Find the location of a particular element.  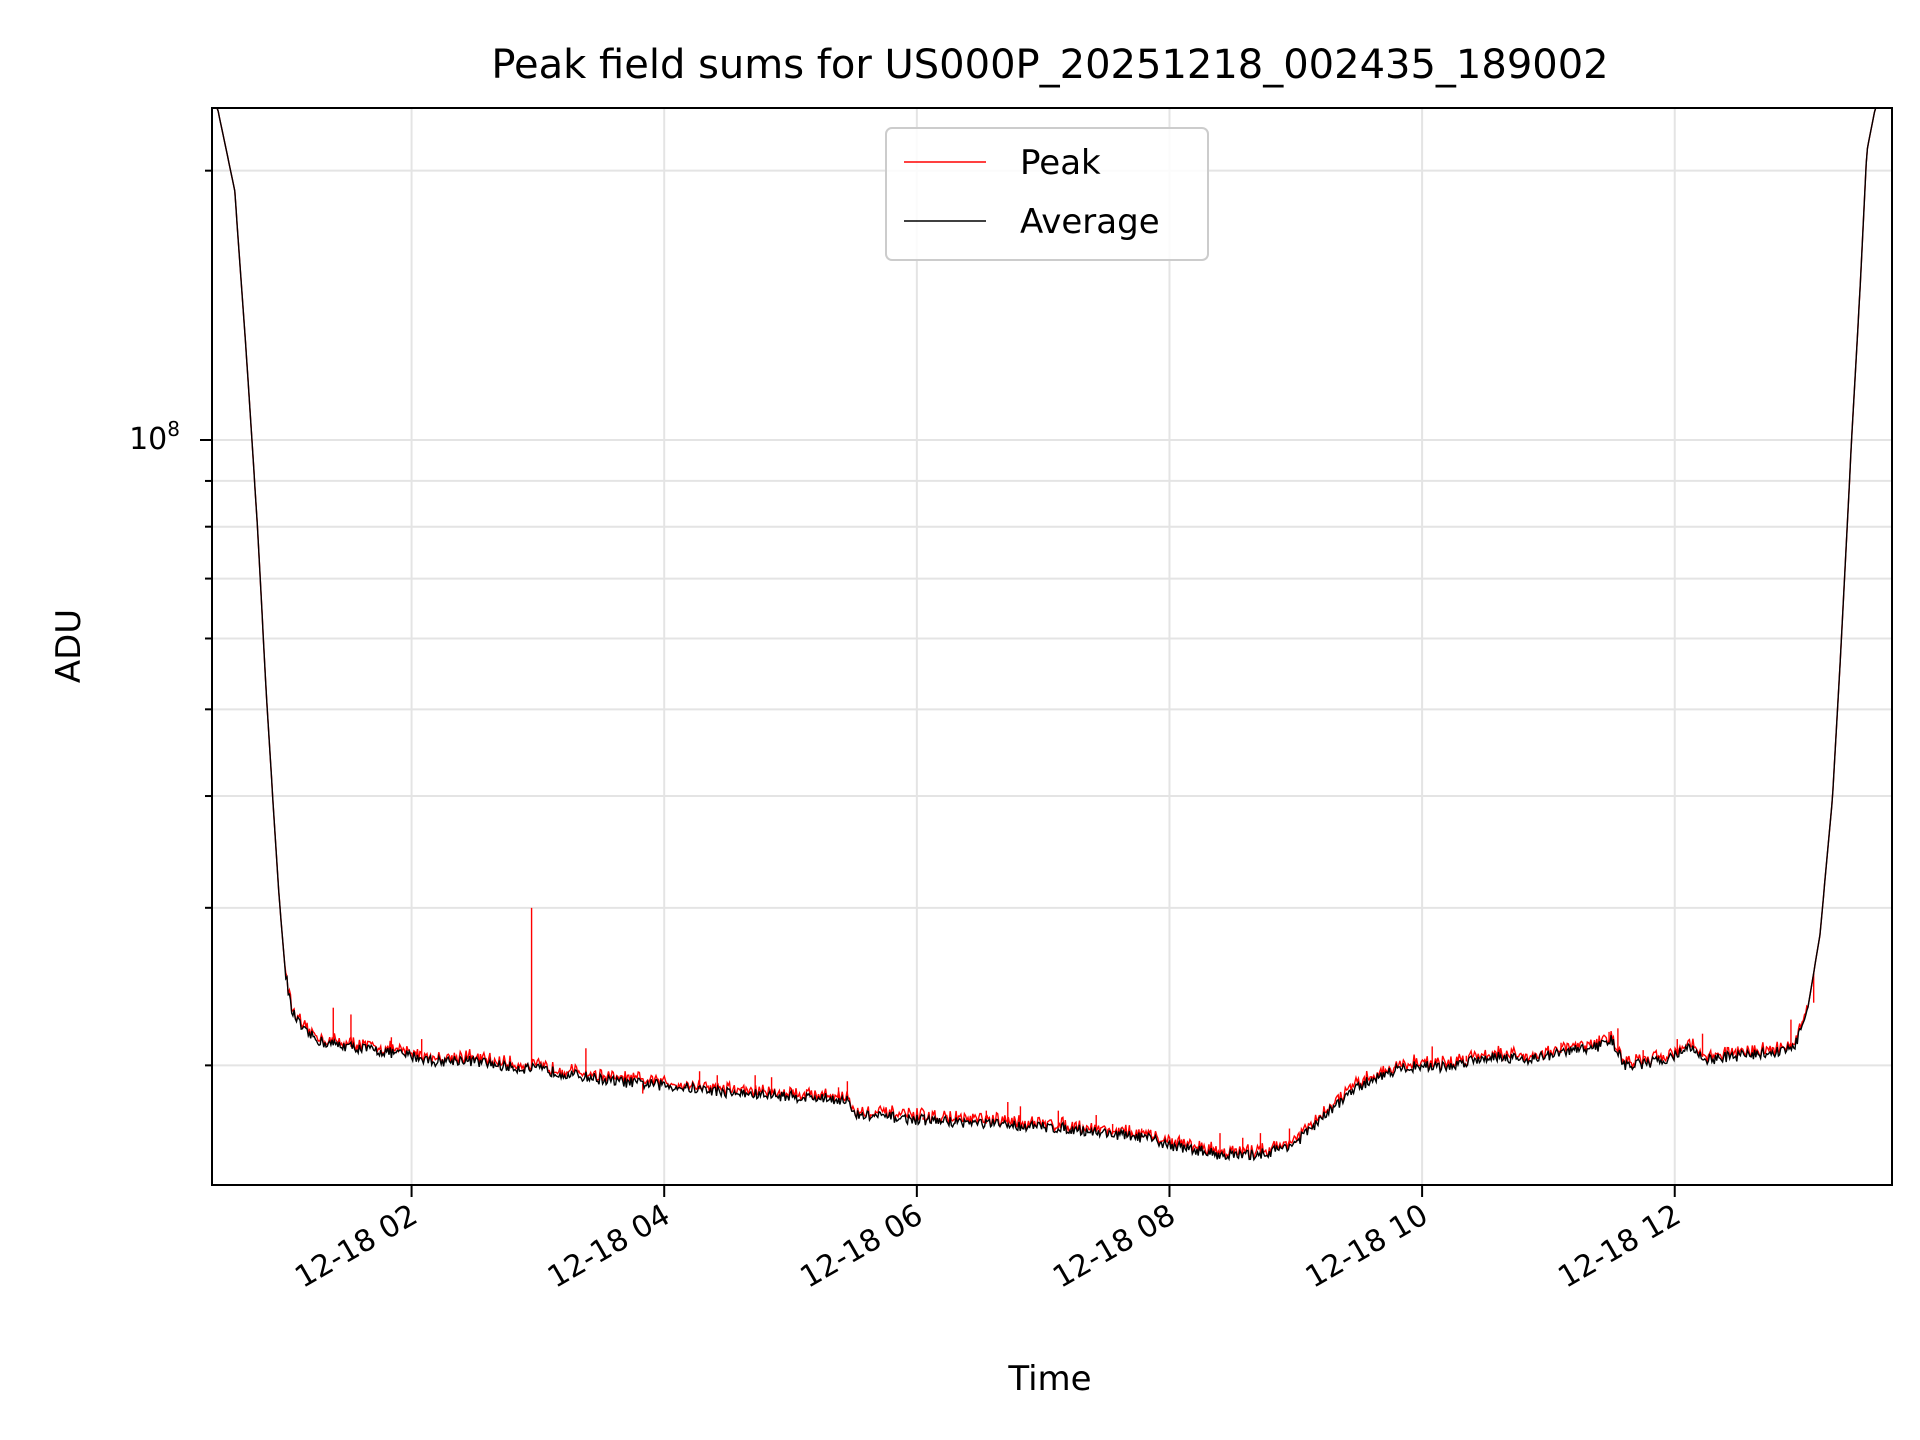

legend-box is located at coordinates (1047, 194).